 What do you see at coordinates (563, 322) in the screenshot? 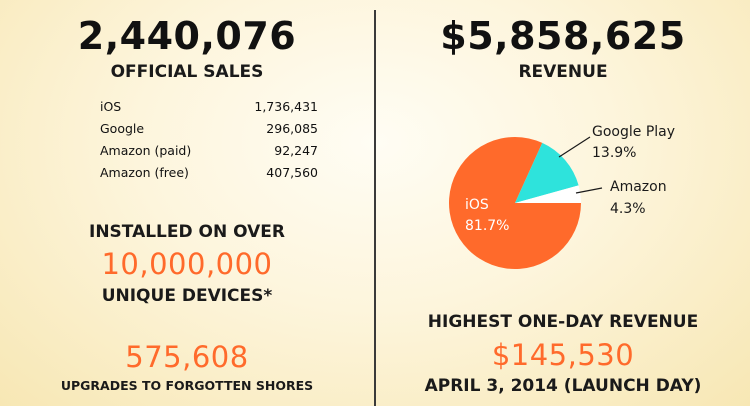
I see `peak-revenue-label: HIGHEST ONE-DAY REVENUE` at bounding box center [563, 322].